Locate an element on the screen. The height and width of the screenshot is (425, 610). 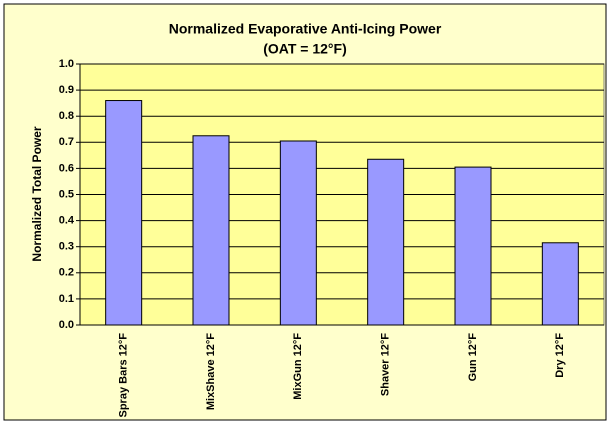
x-tick-label: Dry 12°F is located at coordinates (560, 355).